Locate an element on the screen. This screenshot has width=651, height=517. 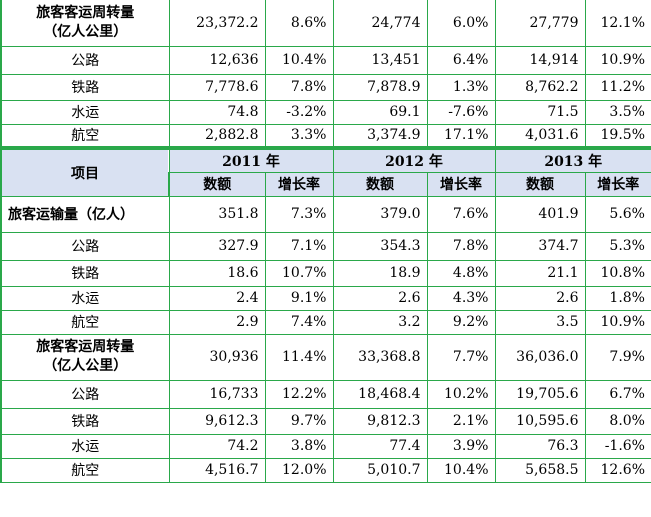
amount-cell: 3,374.9 is located at coordinates (380, 136).